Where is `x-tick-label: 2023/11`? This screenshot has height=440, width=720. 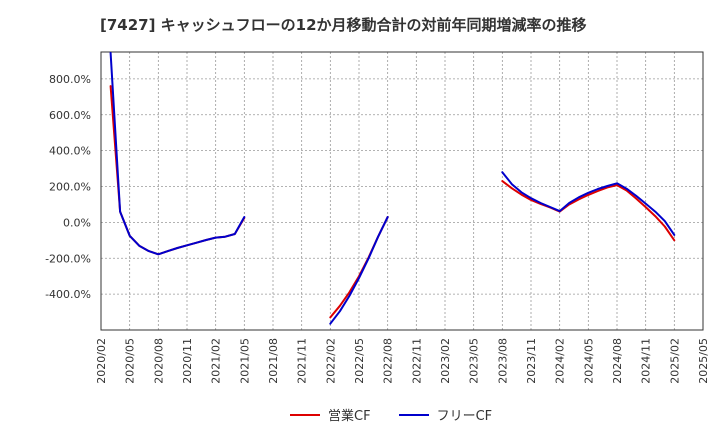 x-tick-label: 2023/11 is located at coordinates (531, 361).